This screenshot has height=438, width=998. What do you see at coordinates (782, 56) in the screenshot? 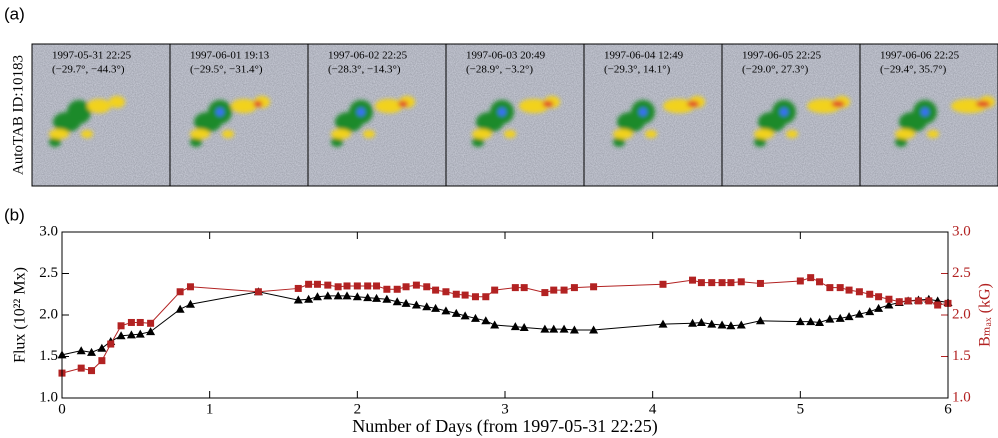
I see `frame-time: 1997-06-05 22:25` at bounding box center [782, 56].